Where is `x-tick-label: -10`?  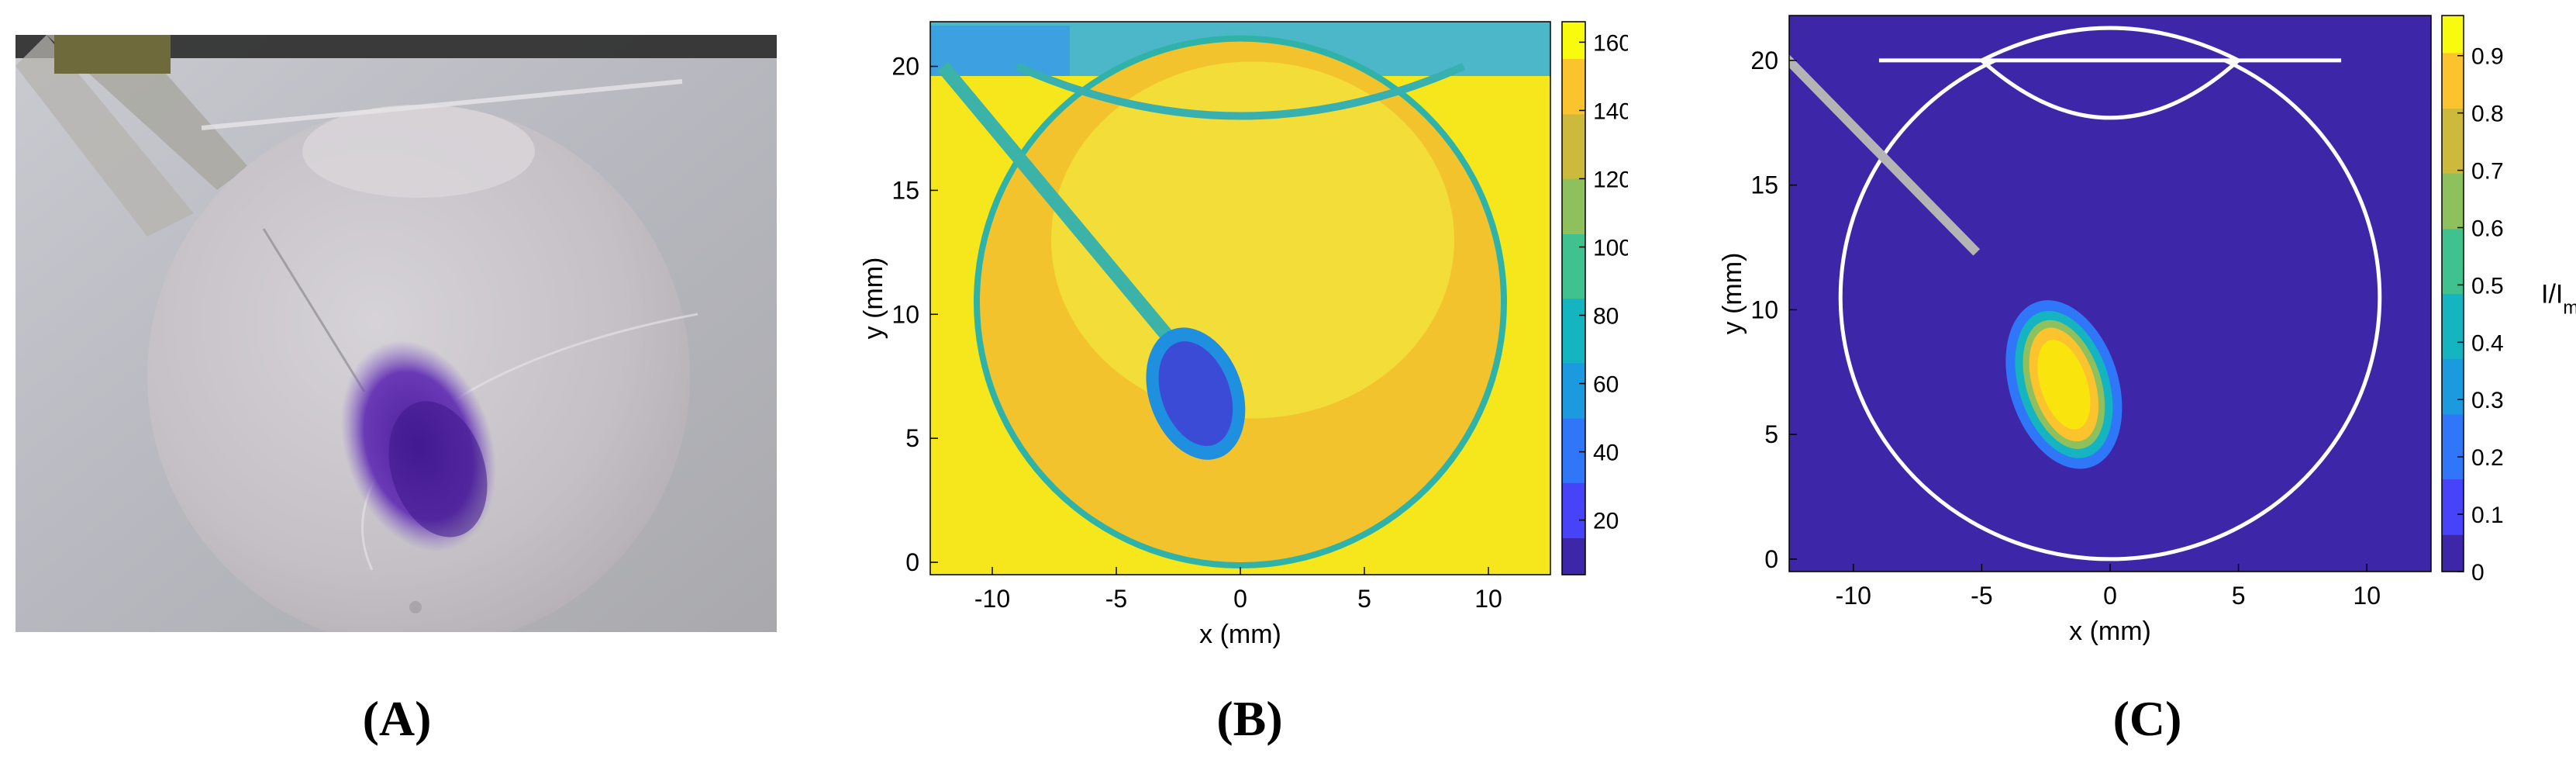
x-tick-label: -10 is located at coordinates (992, 599).